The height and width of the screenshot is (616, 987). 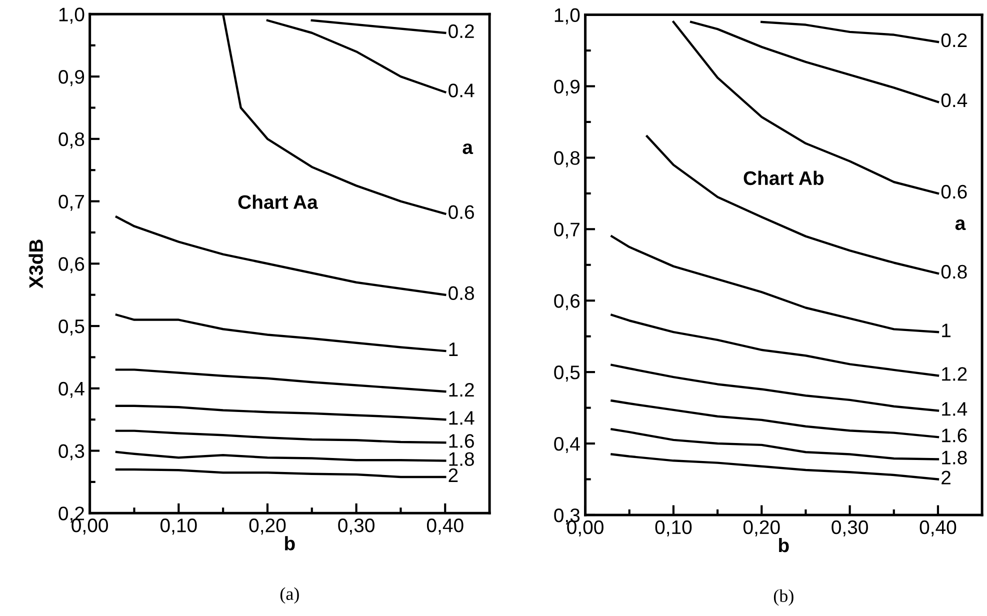 I want to click on y-tick-label: 0,3, so click(x=71, y=452).